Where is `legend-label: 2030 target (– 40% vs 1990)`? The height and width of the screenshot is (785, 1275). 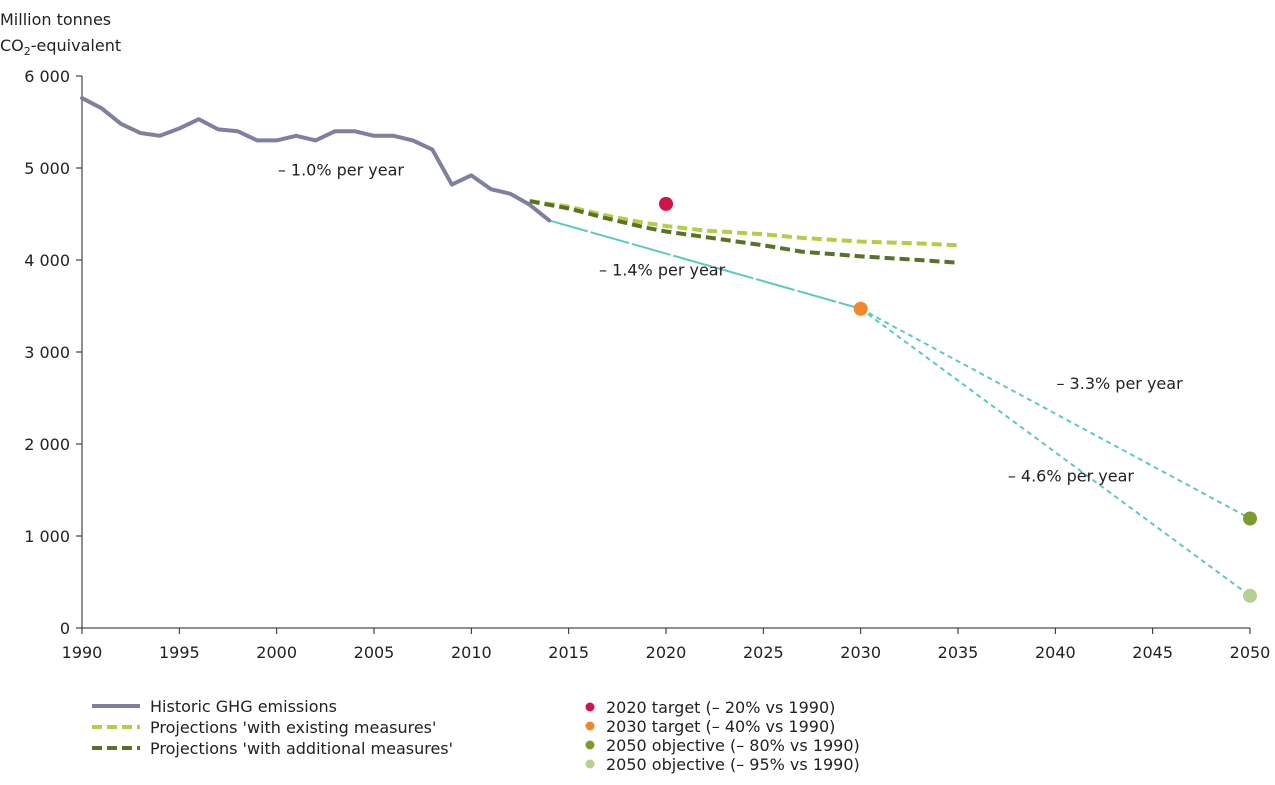 legend-label: 2030 target (– 40% vs 1990) is located at coordinates (720, 726).